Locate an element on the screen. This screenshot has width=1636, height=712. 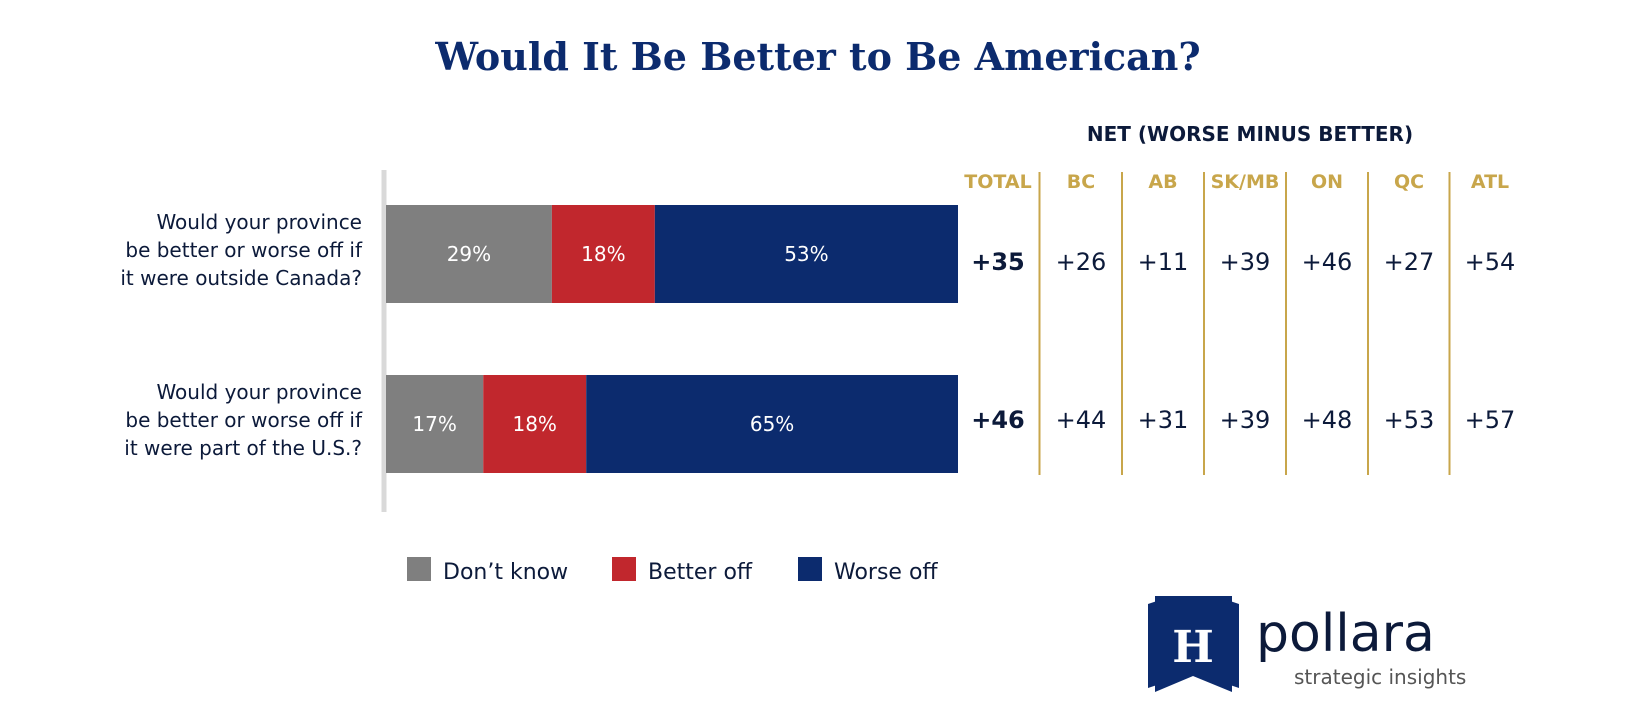
bar-value-label: 29% is located at coordinates (469, 254).